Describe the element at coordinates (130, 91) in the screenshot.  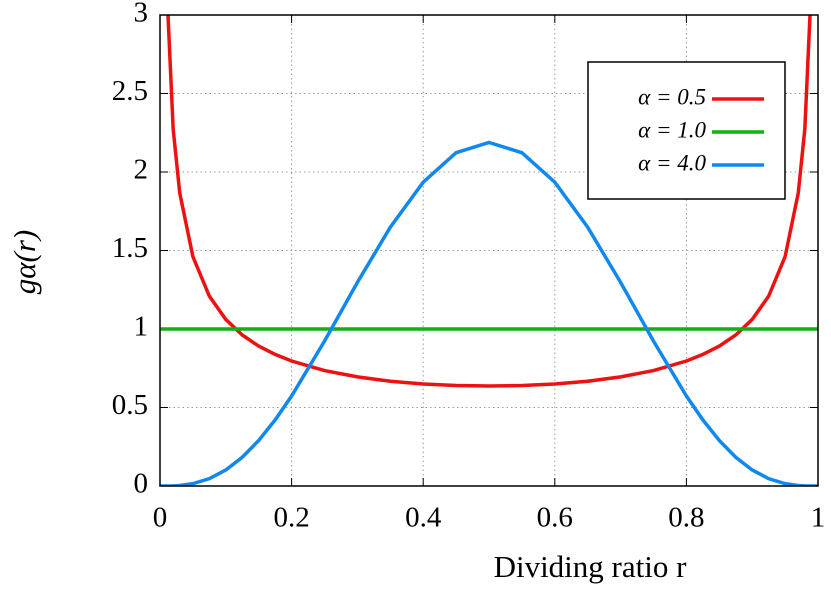
I see `y-tick-label: 2.5` at that location.